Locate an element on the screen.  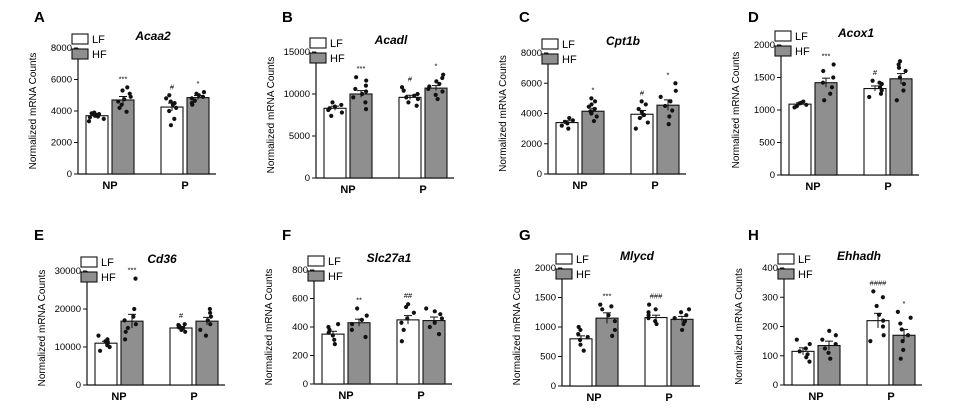
chart-title: Cd36 is located at coordinates (162, 259).